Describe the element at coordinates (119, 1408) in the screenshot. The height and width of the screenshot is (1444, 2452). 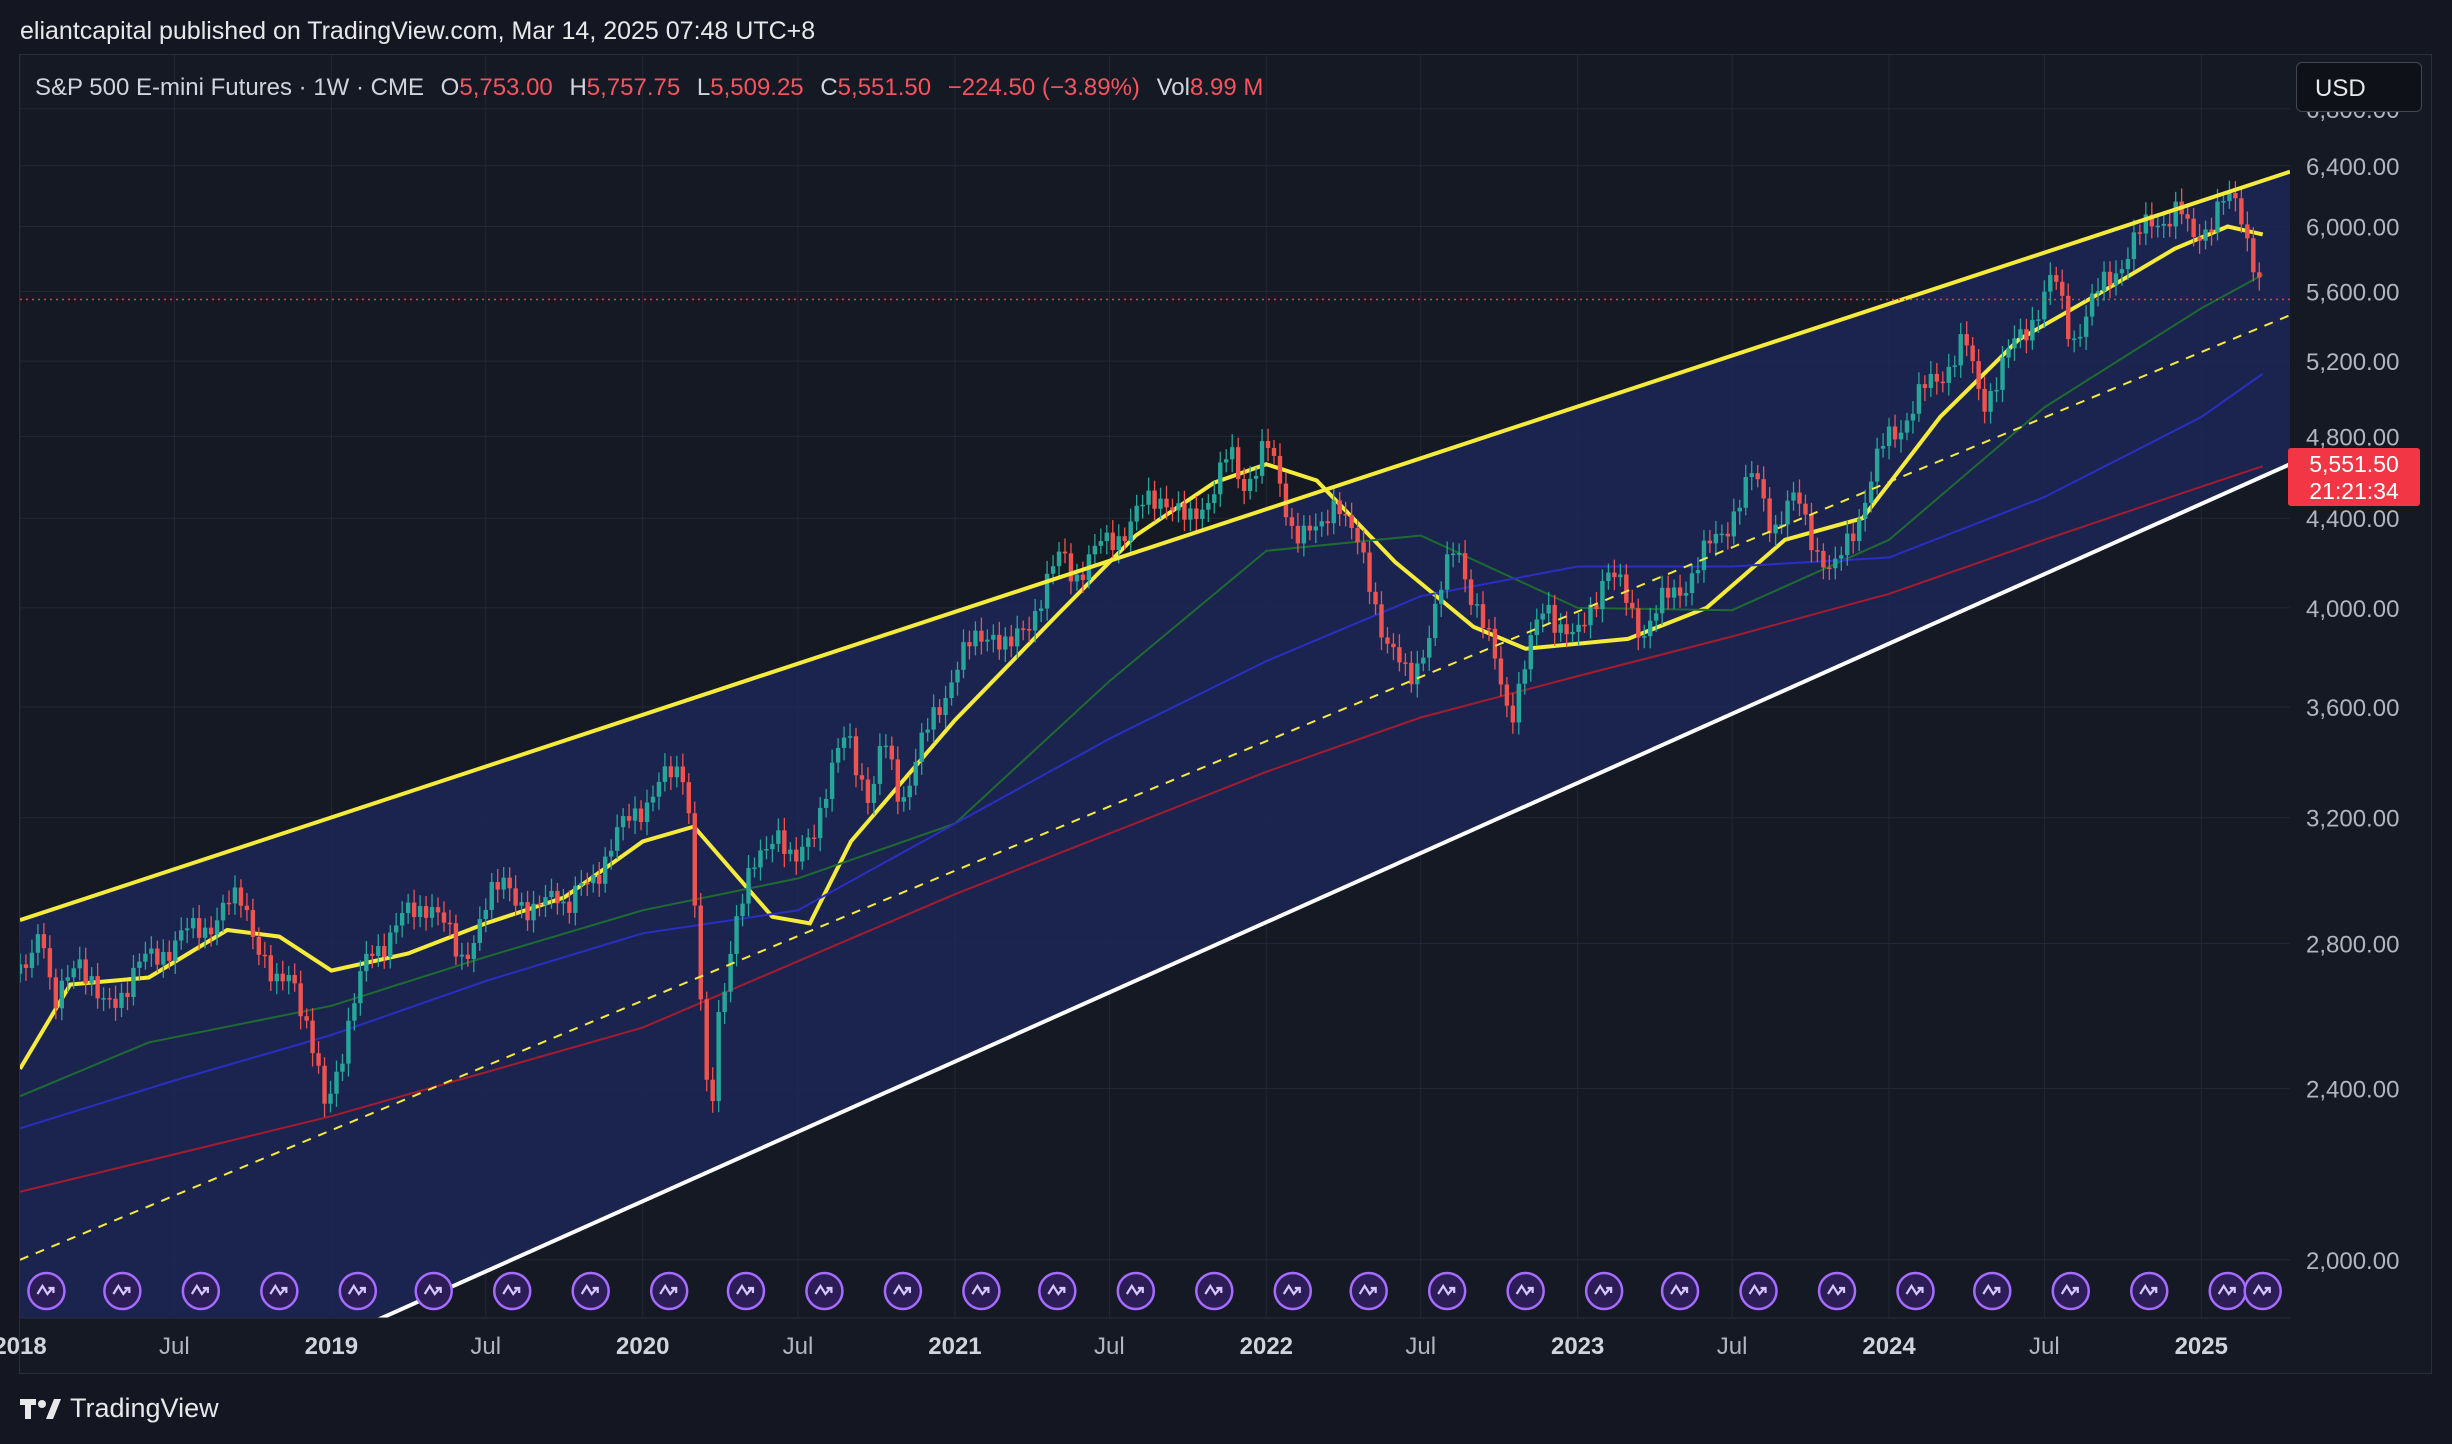
I see `brand: TradingView` at that location.